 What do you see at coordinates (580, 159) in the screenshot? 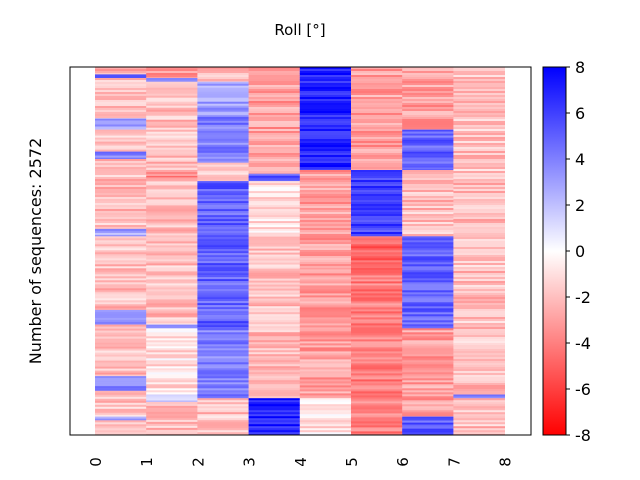
I see `colorbar-tick-label: 4` at bounding box center [580, 159].